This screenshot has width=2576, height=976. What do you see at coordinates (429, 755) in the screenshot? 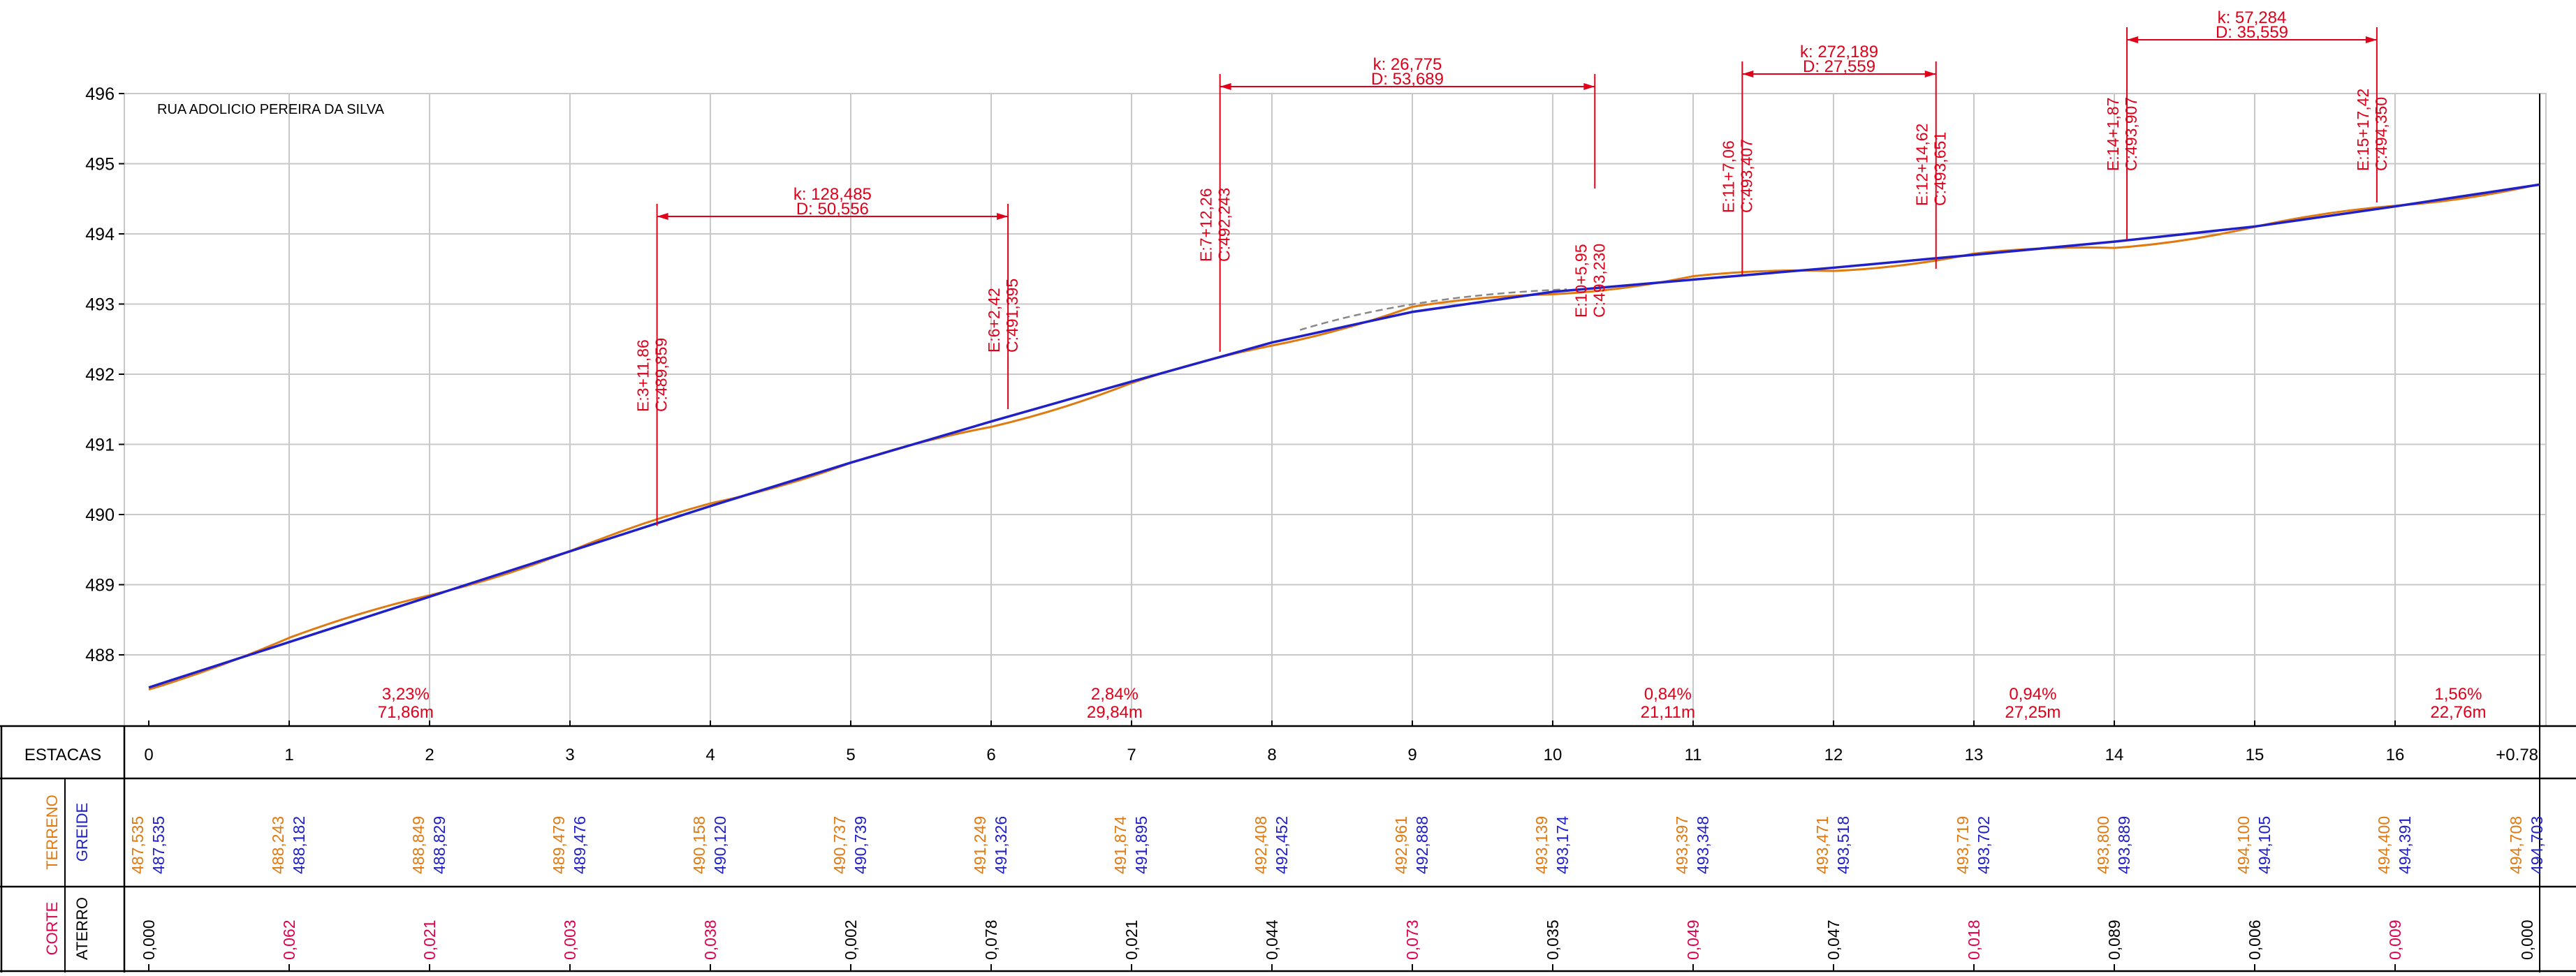
I see `station-label: 2` at bounding box center [429, 755].